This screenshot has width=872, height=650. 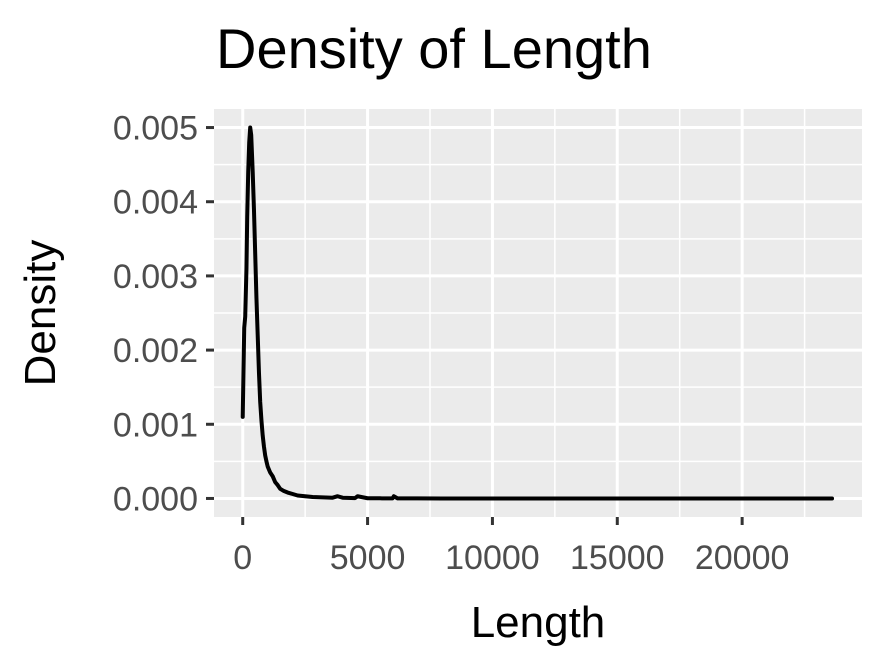 I want to click on y-tick-label: 0.003, so click(x=155, y=277).